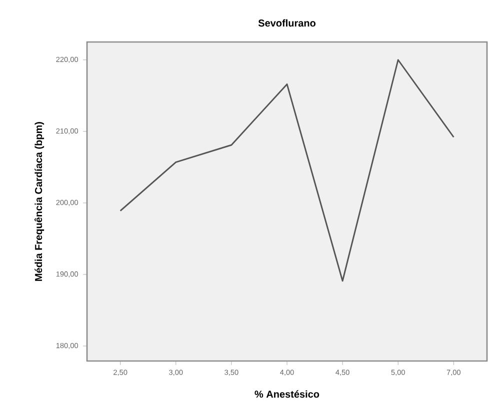 This screenshot has width=495, height=401. Describe the element at coordinates (287, 394) in the screenshot. I see `x-axis-title: % Anestésico` at that location.